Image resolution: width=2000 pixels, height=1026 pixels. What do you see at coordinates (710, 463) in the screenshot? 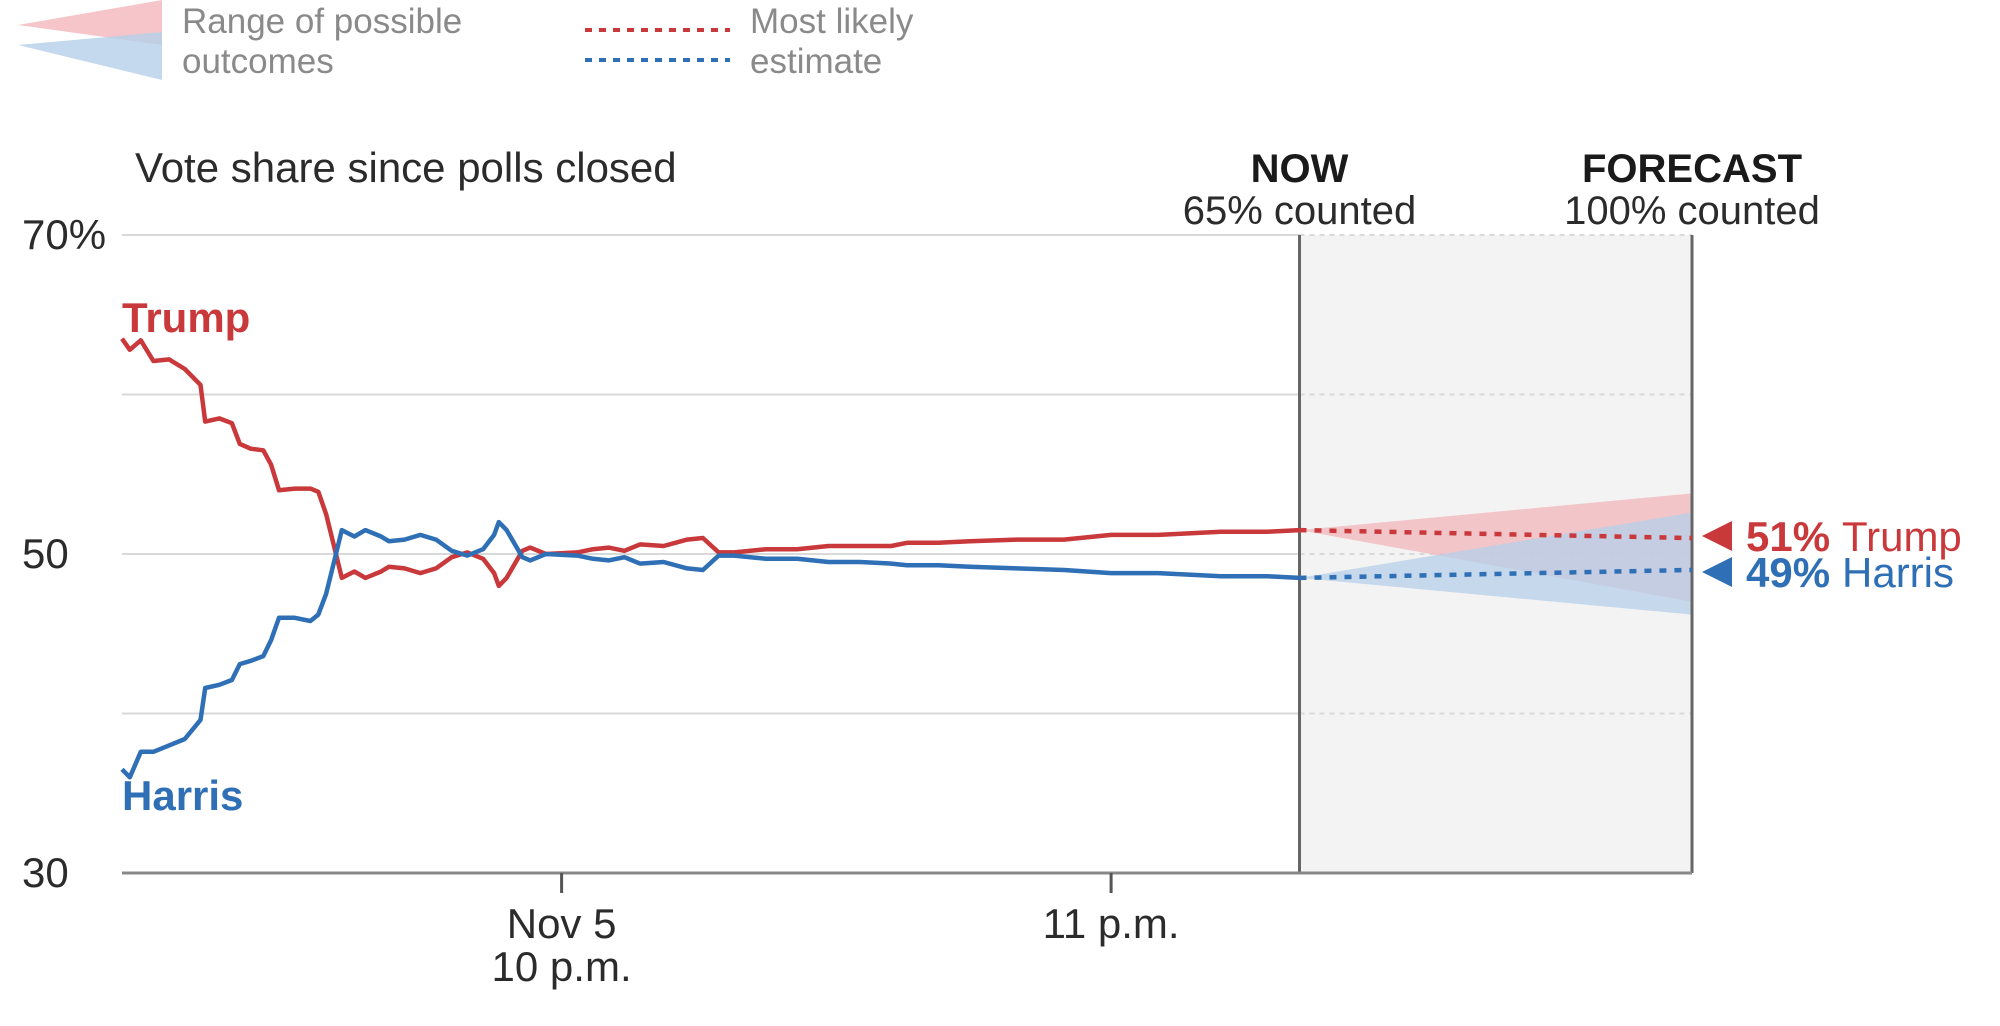
I see `trump-line` at bounding box center [710, 463].